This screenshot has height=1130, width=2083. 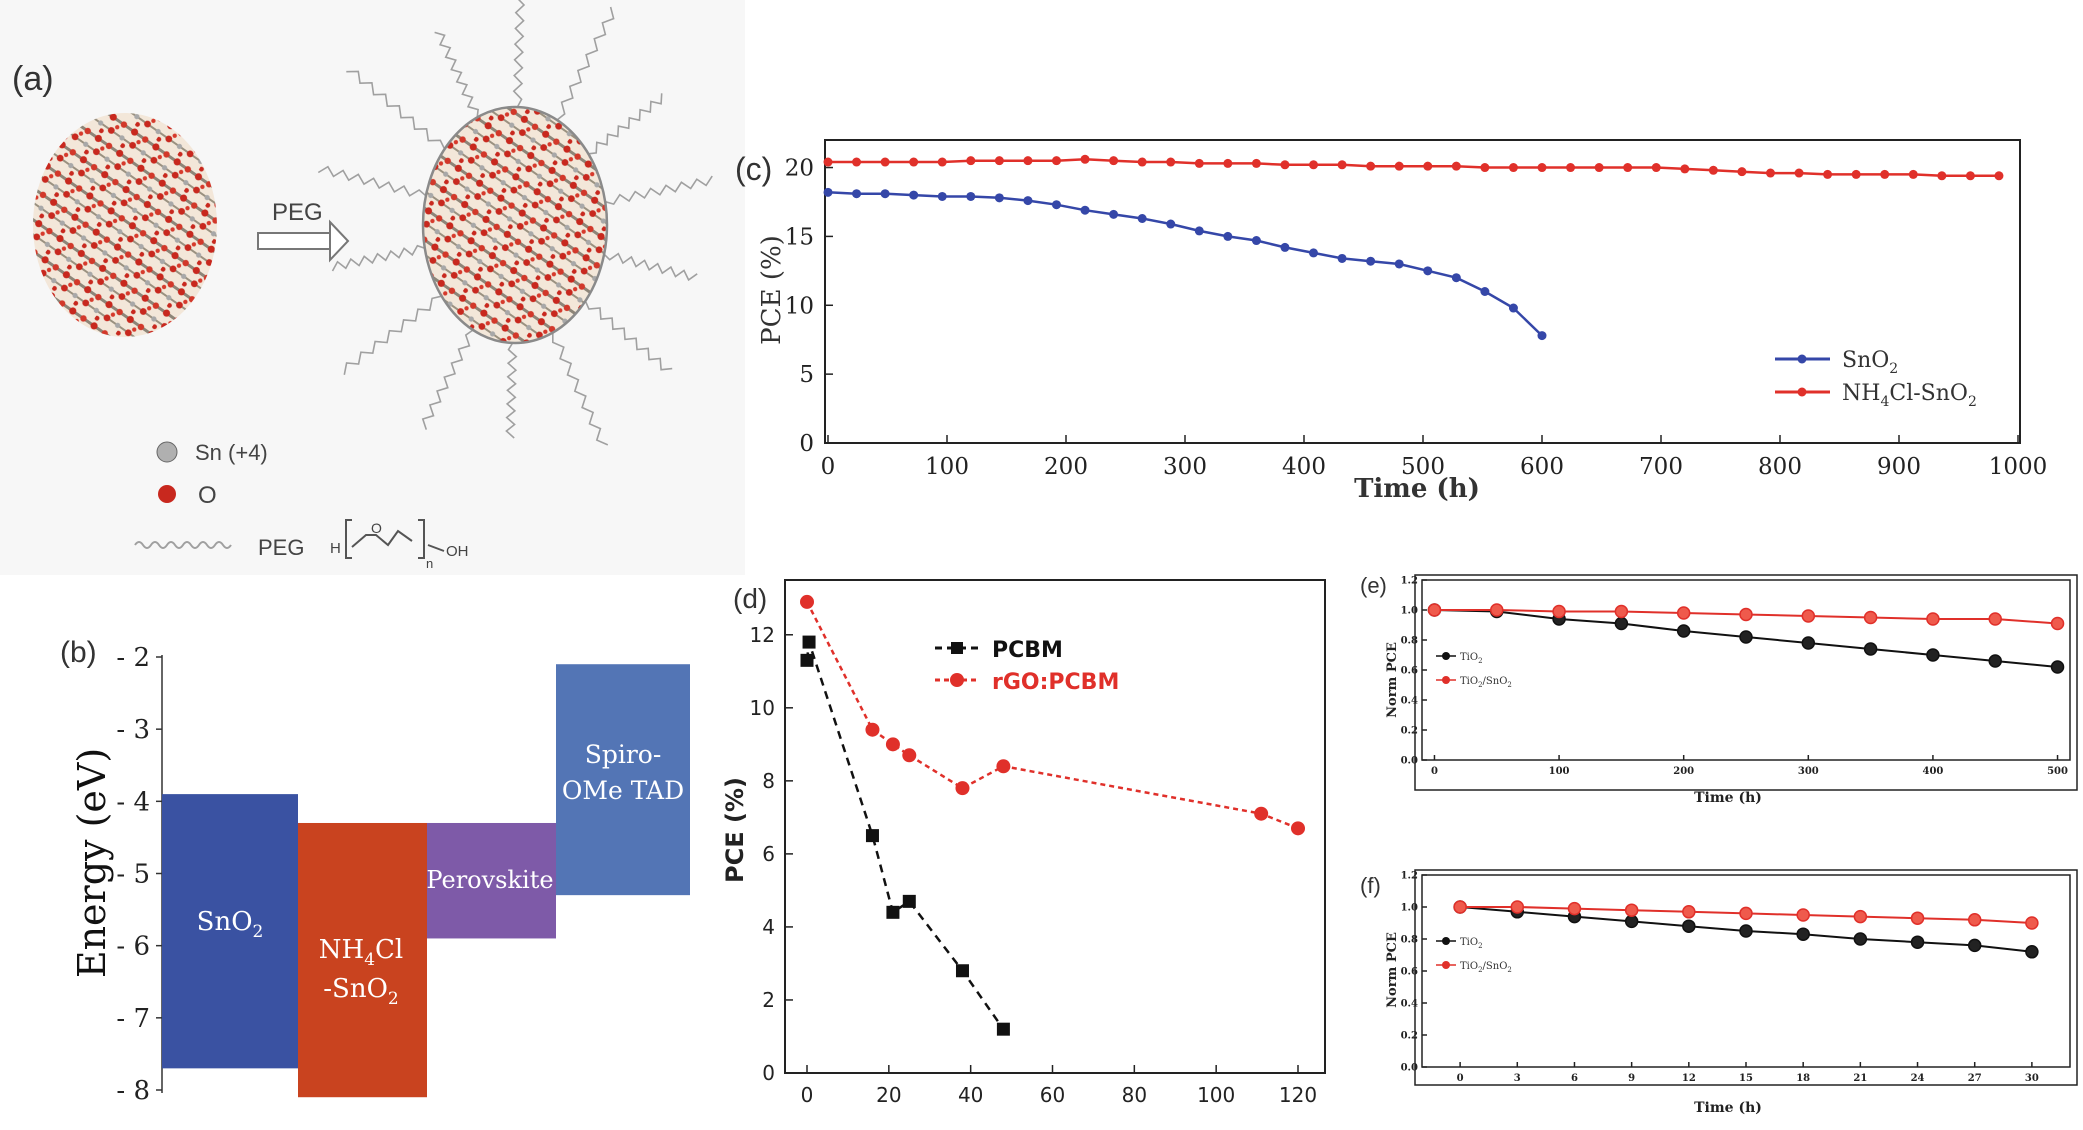 I want to click on xtick-label: 100, so click(x=947, y=467).